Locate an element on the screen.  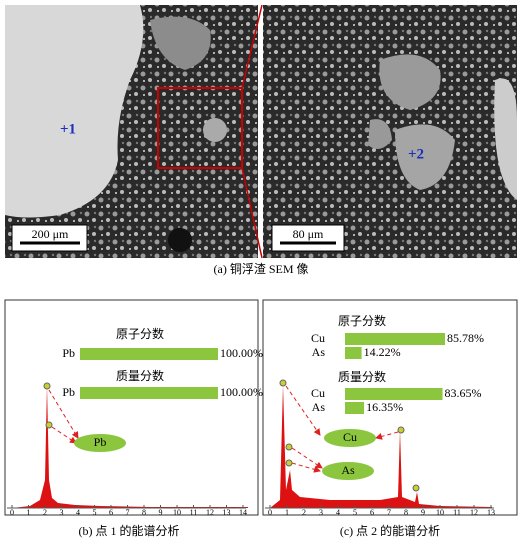
scale-label: 200 μm is located at coordinates (50, 234).